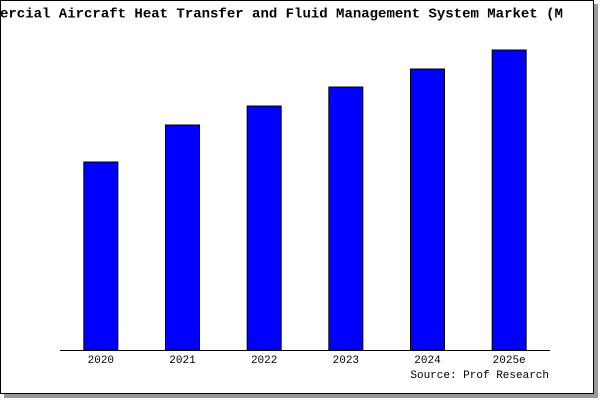 This screenshot has width=600, height=400. Describe the element at coordinates (101, 361) in the screenshot. I see `x-tick-label: 2020` at that location.